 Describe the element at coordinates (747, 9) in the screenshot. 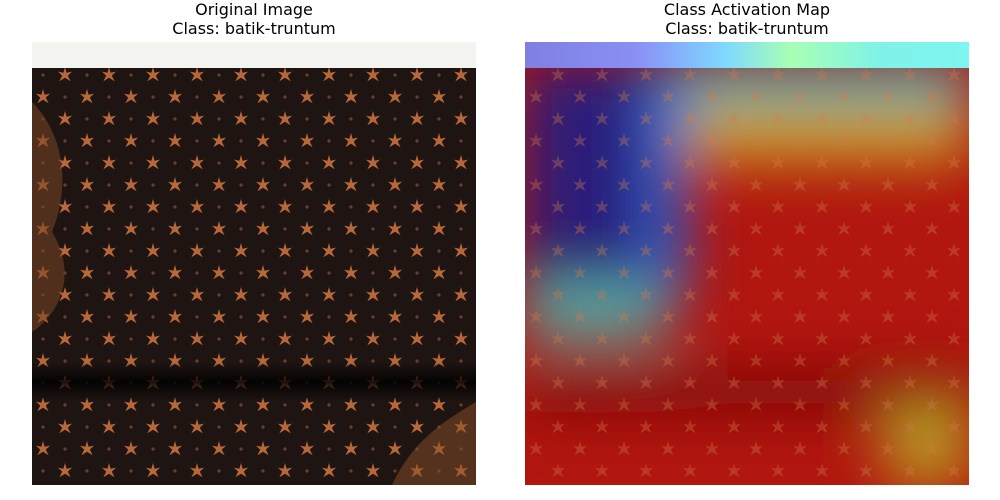

I see `panel-title: Class Activation Map` at that location.